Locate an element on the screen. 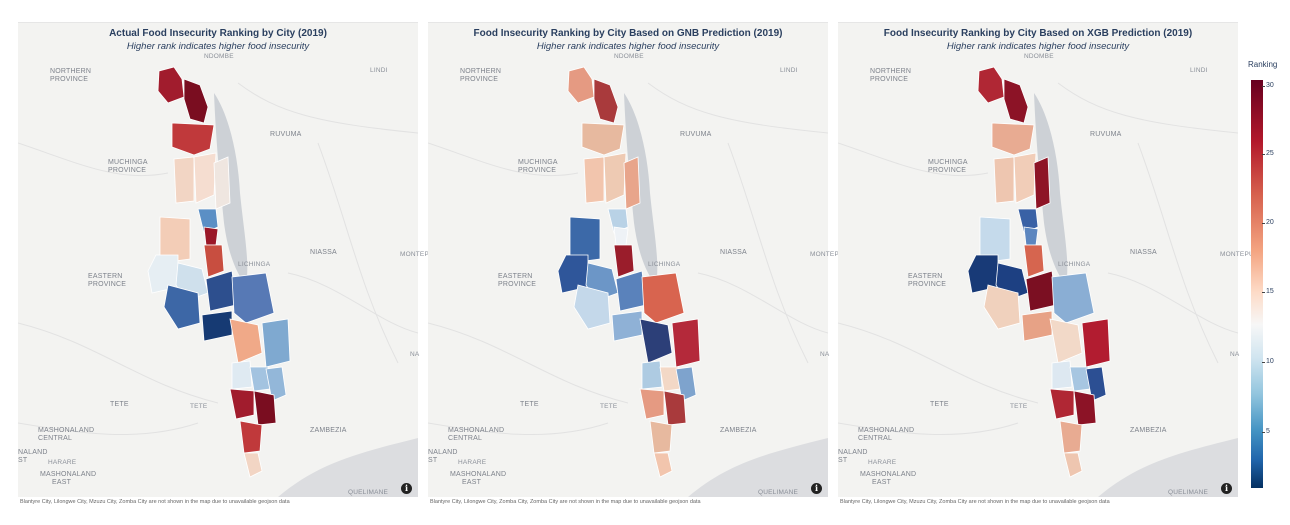 The width and height of the screenshot is (1290, 525). place-label-nkombe: NDOMBE is located at coordinates (629, 56).